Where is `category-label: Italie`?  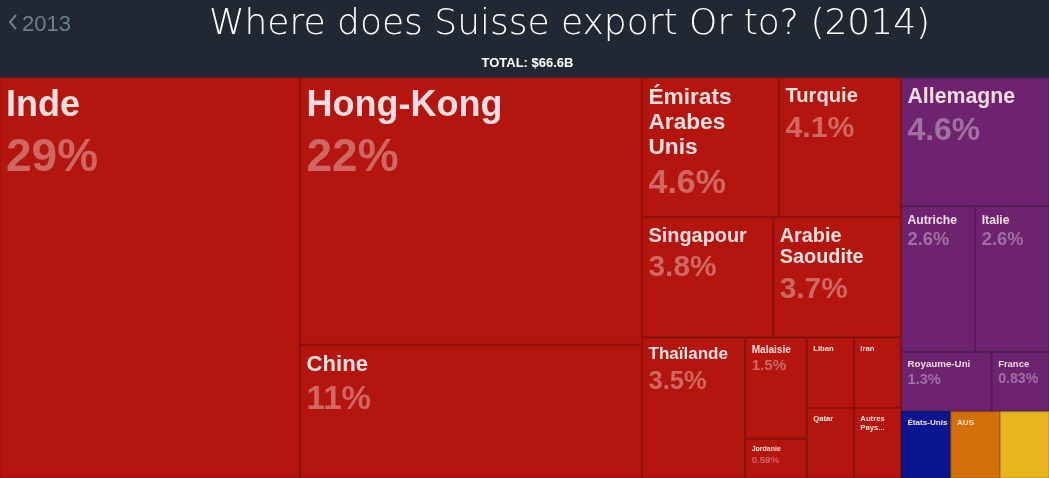
category-label: Italie is located at coordinates (995, 219).